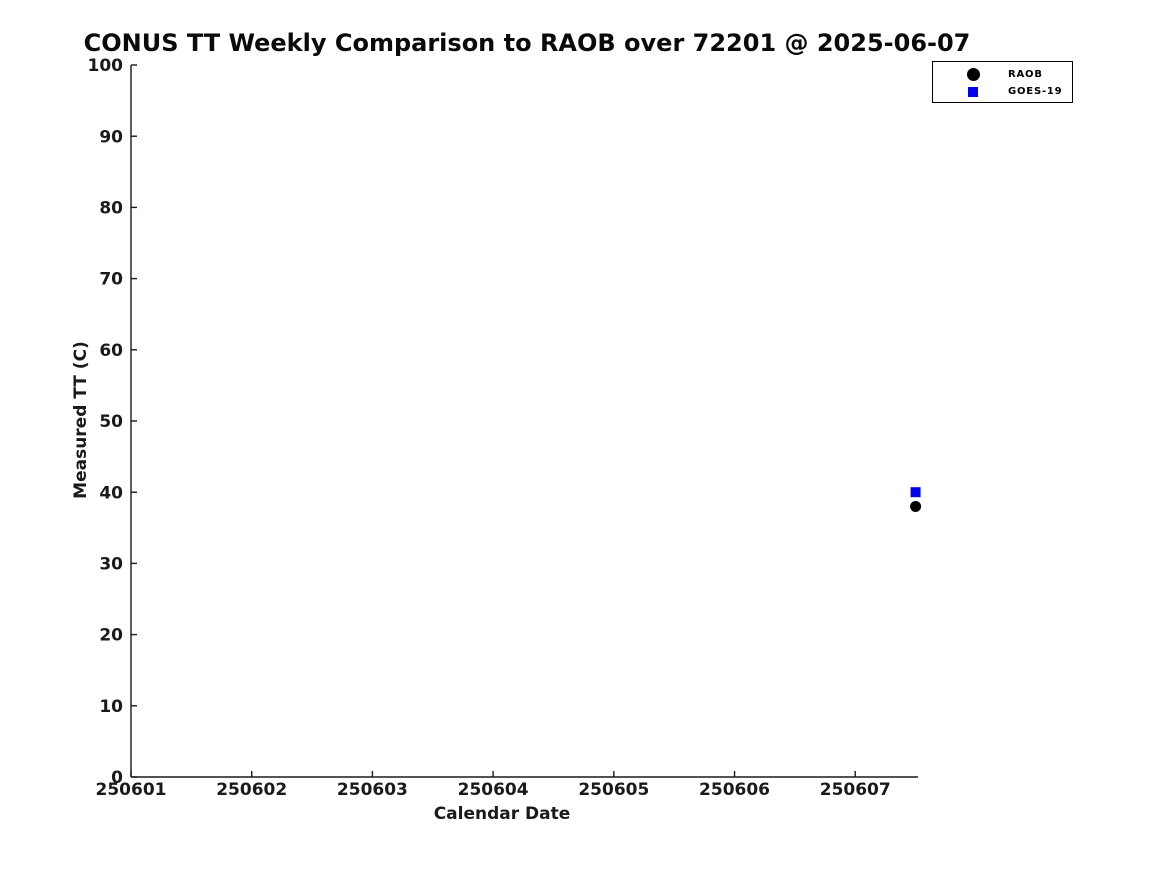  I want to click on data-point-raob, so click(916, 506).